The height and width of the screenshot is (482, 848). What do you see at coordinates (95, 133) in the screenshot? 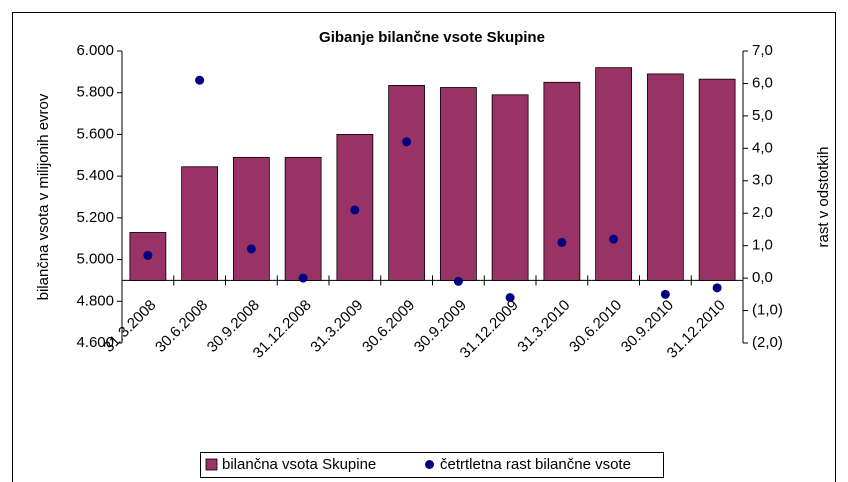
I see `y-tick-label: 5.600` at bounding box center [95, 133].